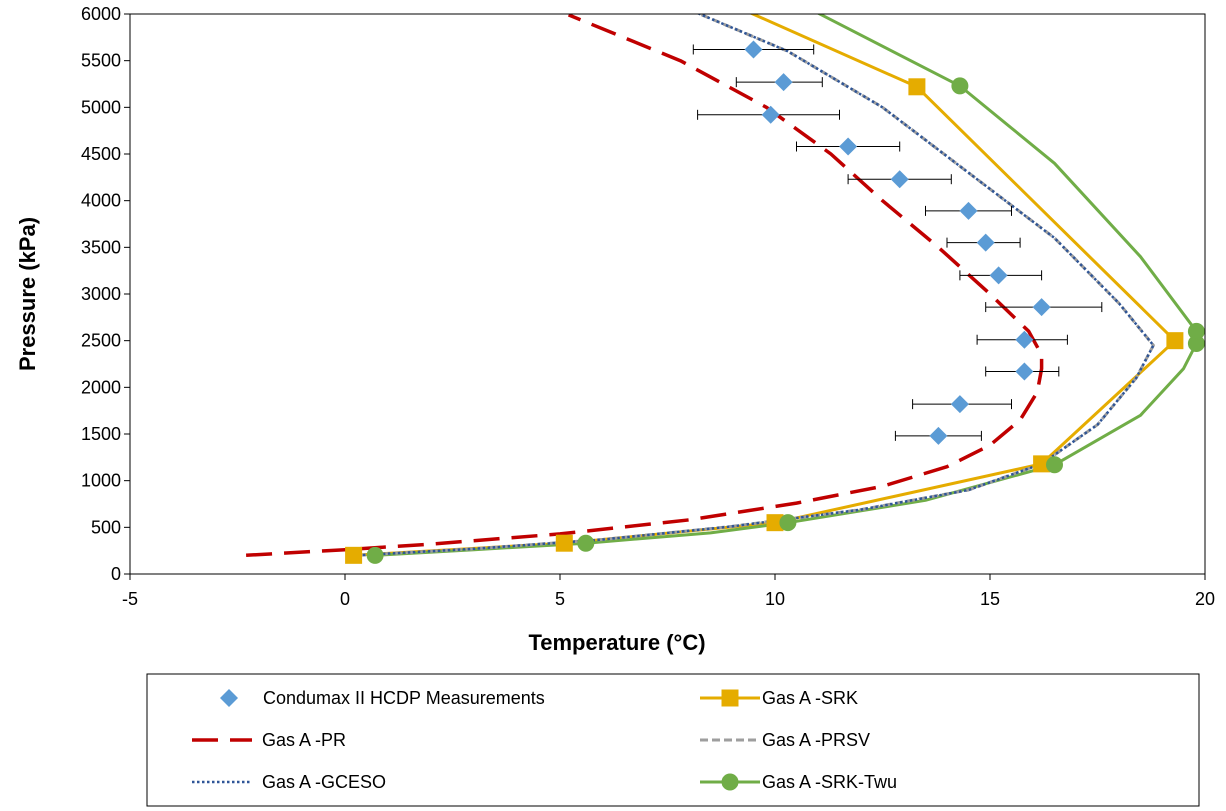  What do you see at coordinates (816, 740) in the screenshot?
I see `legend-label: Gas A -PRSV` at bounding box center [816, 740].